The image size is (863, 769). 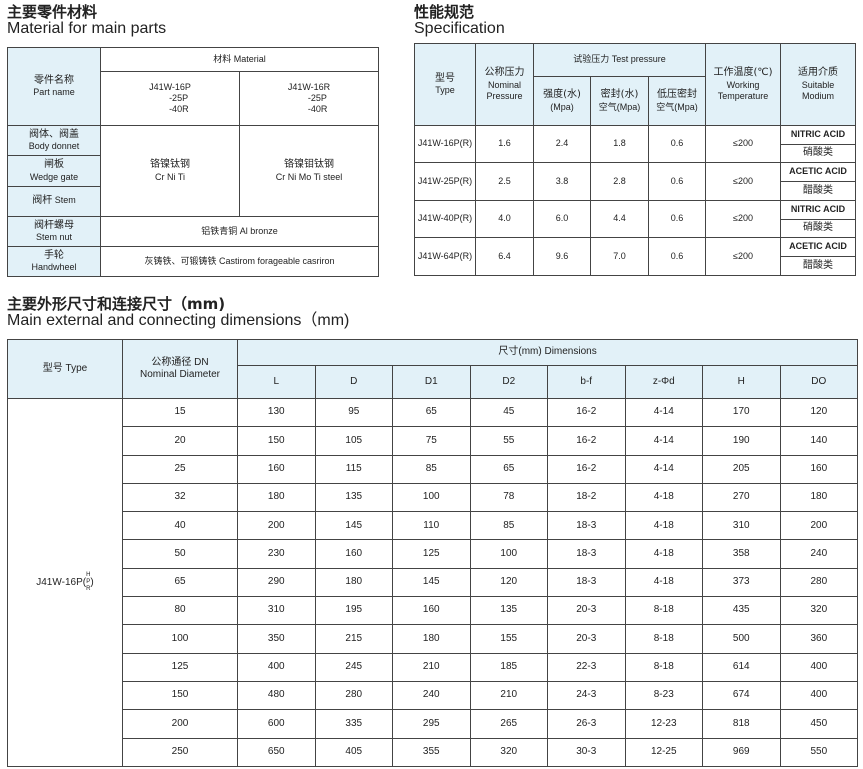 I want to click on dim-value: 450, so click(x=819, y=724).